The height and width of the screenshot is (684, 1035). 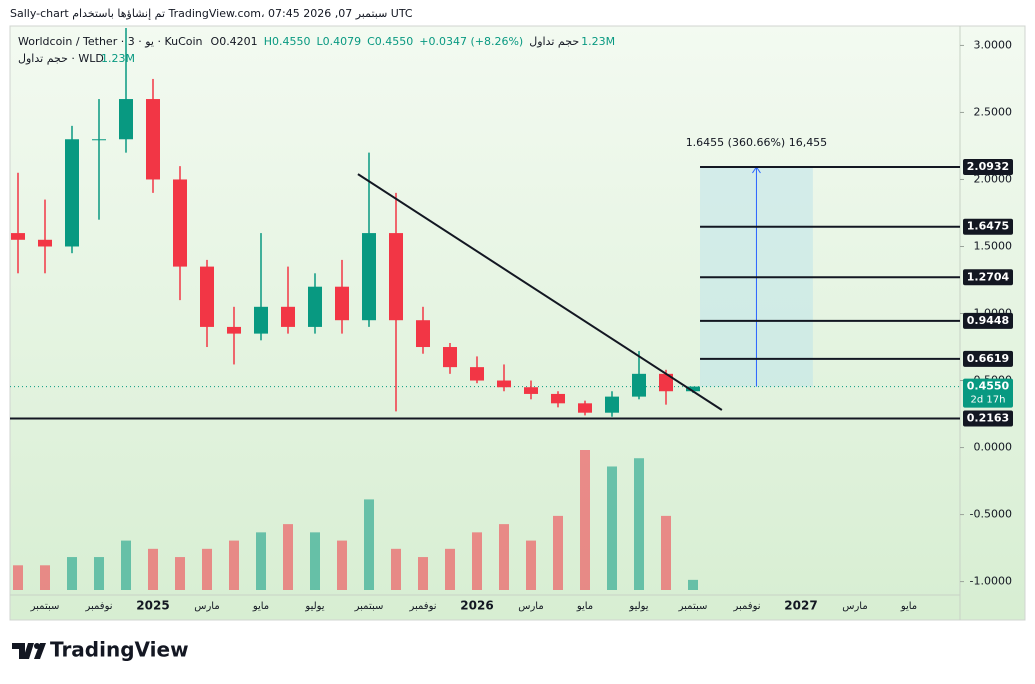 I want to click on level-label: 1.6475, so click(x=988, y=226).